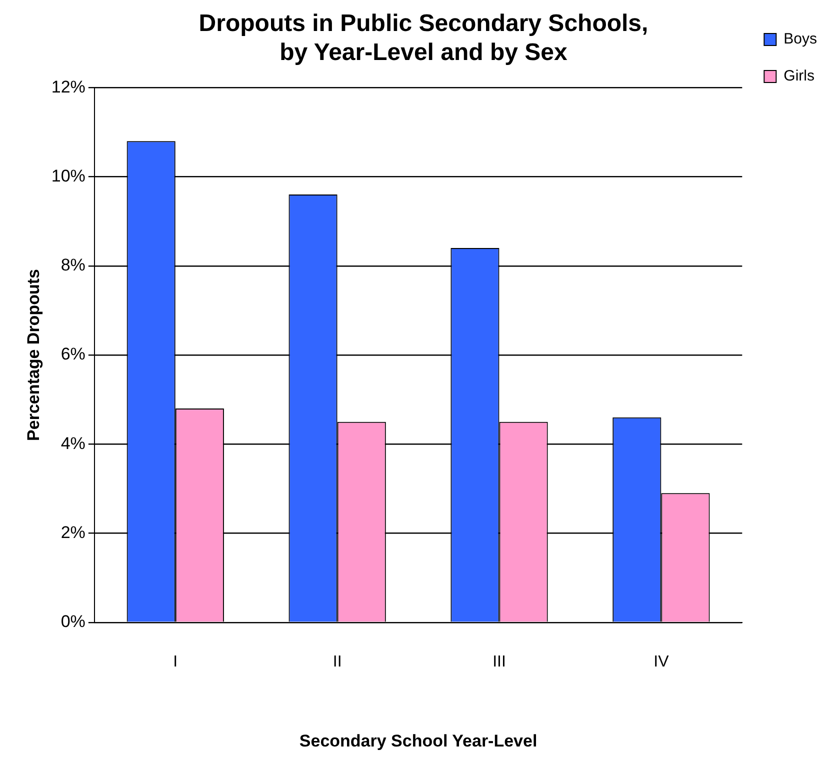 The width and height of the screenshot is (835, 766). I want to click on text: by Year-Level and by Sex, so click(424, 52).